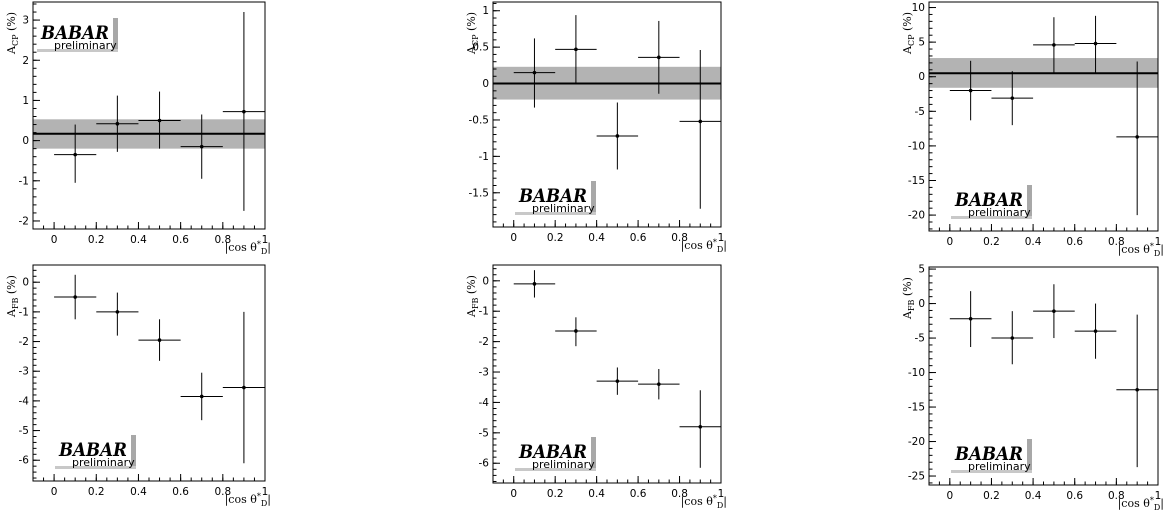 The height and width of the screenshot is (527, 1170). What do you see at coordinates (918, 8) in the screenshot?
I see `y-tick-label: 10` at bounding box center [918, 8].